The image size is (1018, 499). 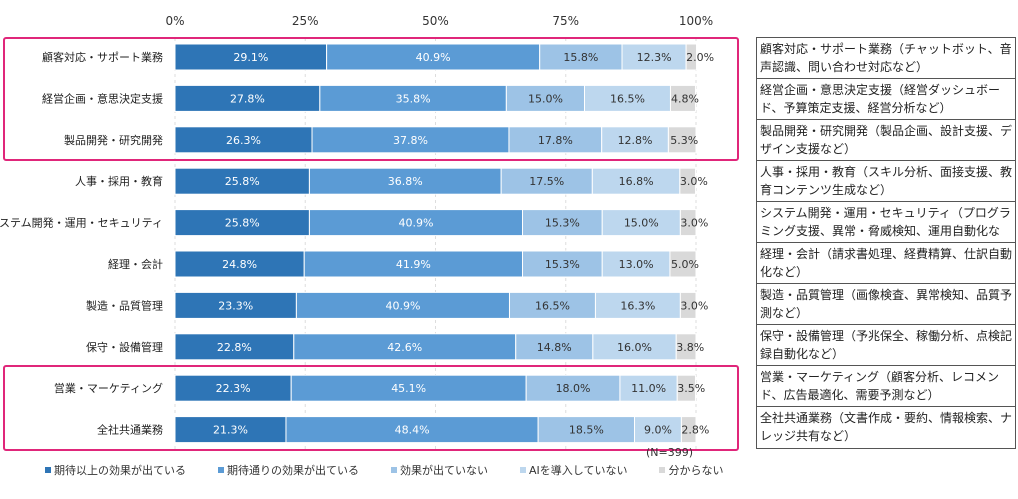 I want to click on data-label: 3.8%, so click(x=690, y=347).